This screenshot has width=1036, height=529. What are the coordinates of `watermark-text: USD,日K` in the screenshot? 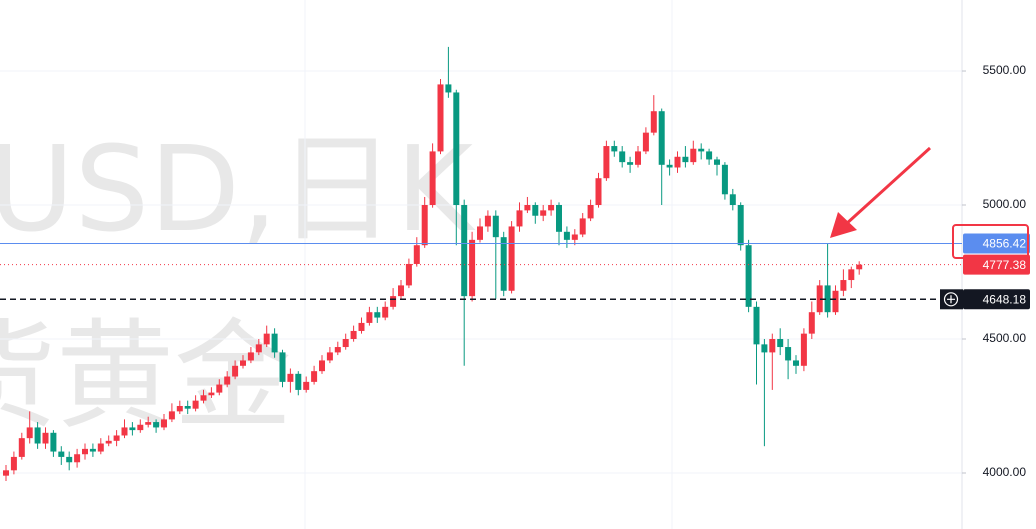 It's located at (238, 189).